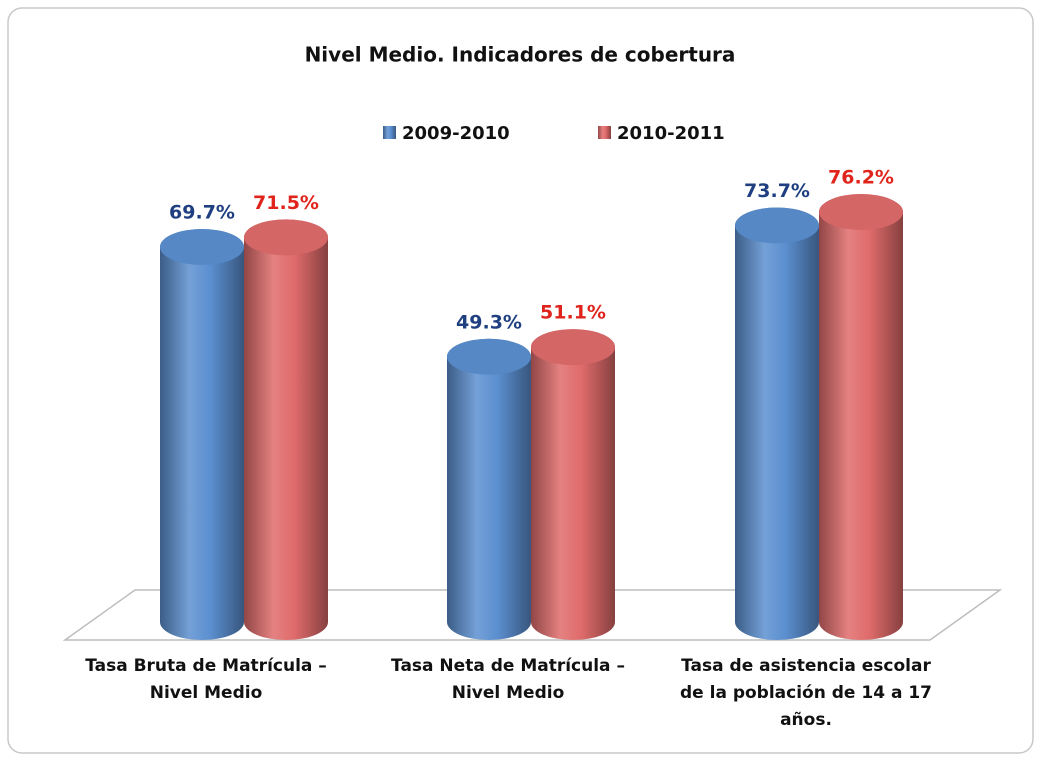 This screenshot has height=759, width=1041. Describe the element at coordinates (573, 313) in the screenshot. I see `data-label: 51.1%` at that location.